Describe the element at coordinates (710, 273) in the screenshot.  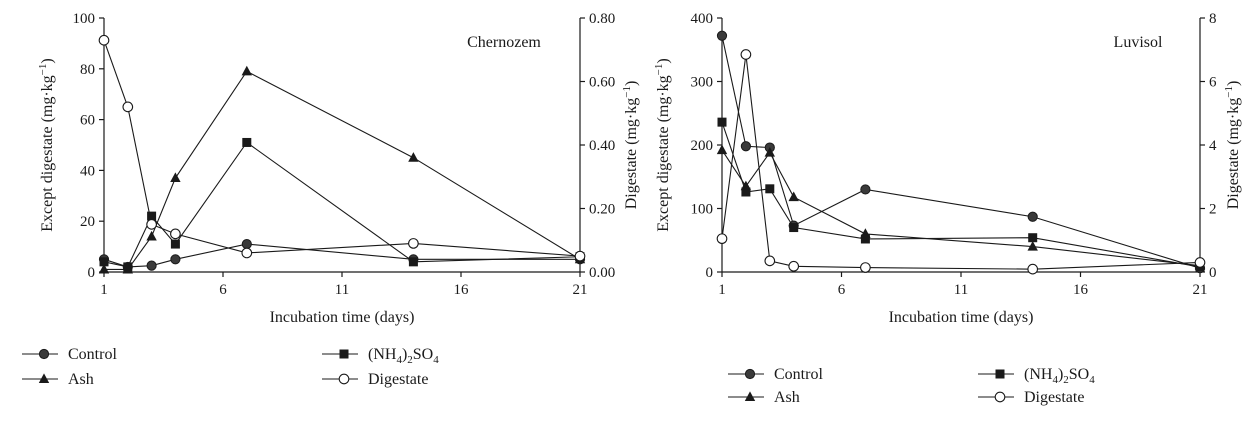
I see `y-tick-label: 0` at that location.